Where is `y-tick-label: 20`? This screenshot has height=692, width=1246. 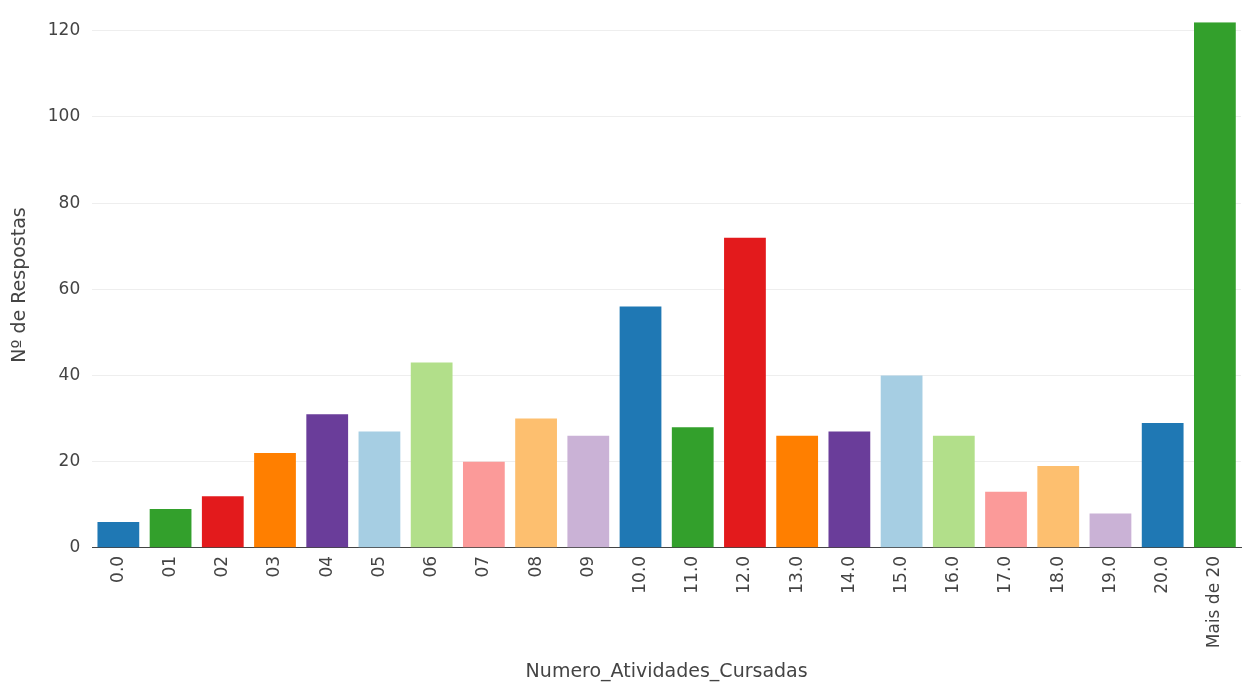
y-tick-label: 20 is located at coordinates (69, 460).